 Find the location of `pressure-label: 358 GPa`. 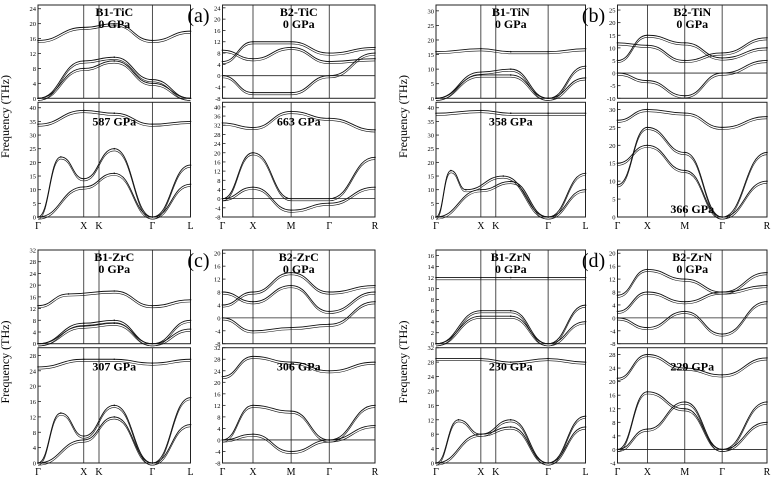

pressure-label: 358 GPa is located at coordinates (511, 121).